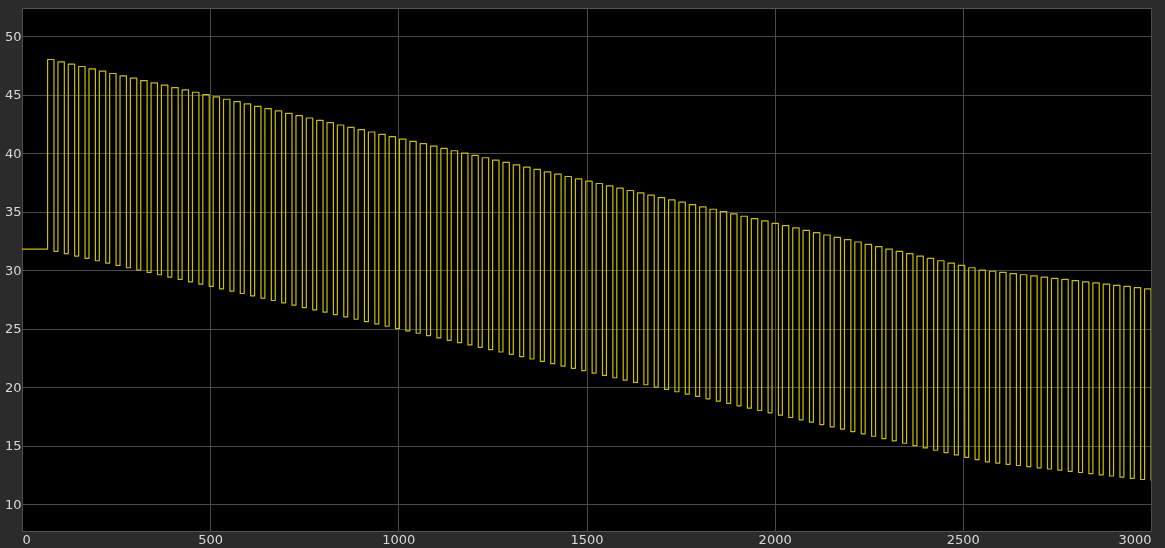 This screenshot has height=548, width=1165. What do you see at coordinates (587, 539) in the screenshot?
I see `x-tick-label: 1500` at bounding box center [587, 539].